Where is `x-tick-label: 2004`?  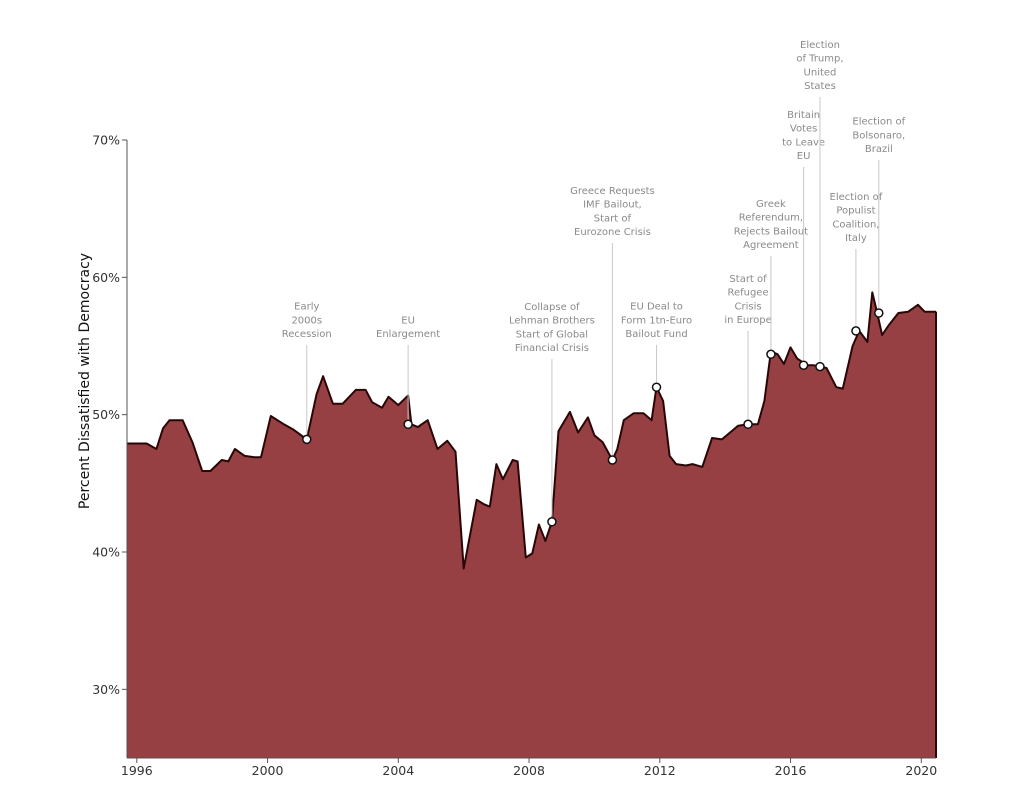
x-tick-label: 2004 is located at coordinates (398, 770).